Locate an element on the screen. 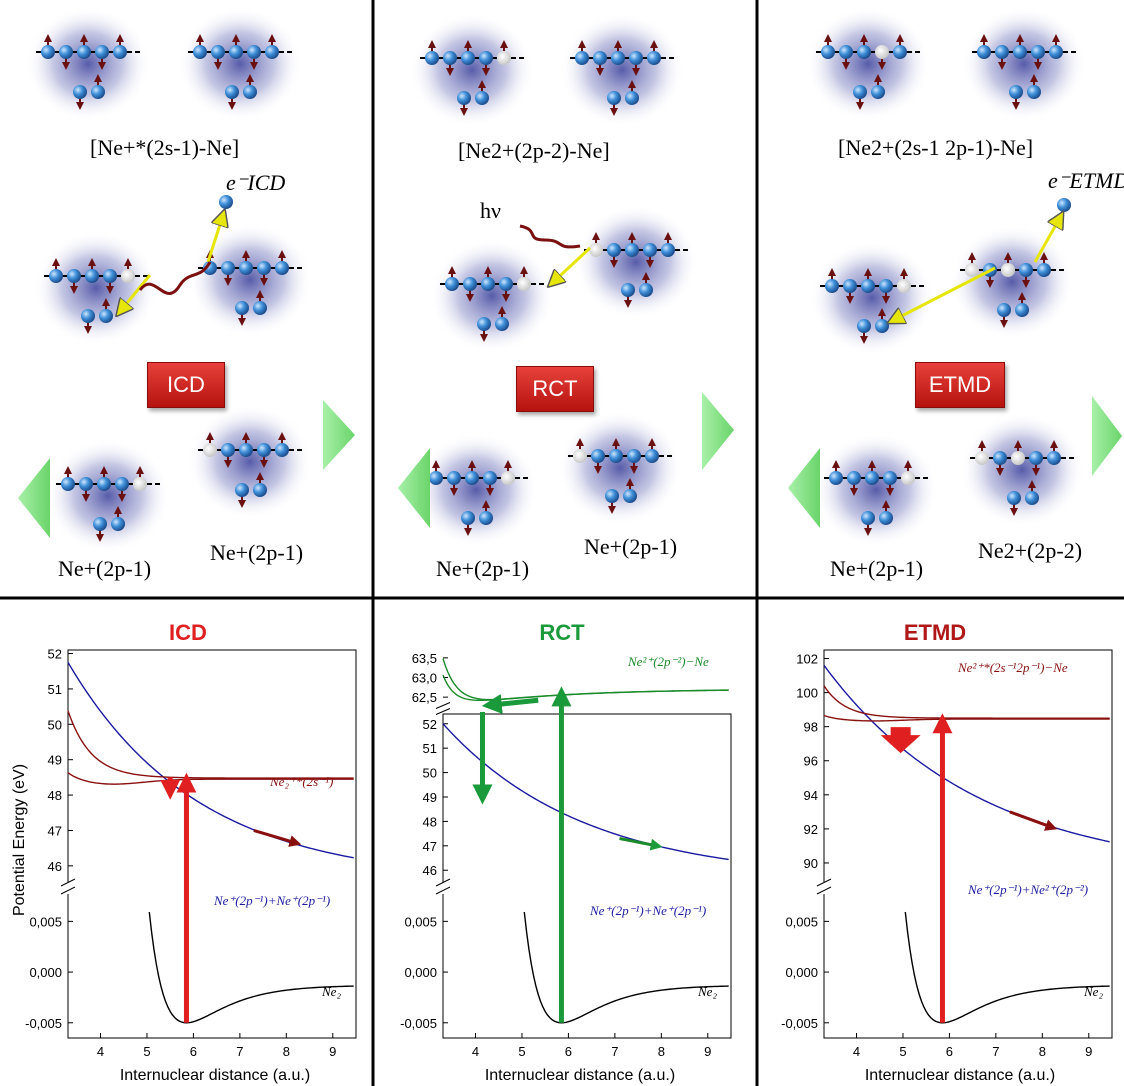  x-tick-label: 7 is located at coordinates (614, 1051).